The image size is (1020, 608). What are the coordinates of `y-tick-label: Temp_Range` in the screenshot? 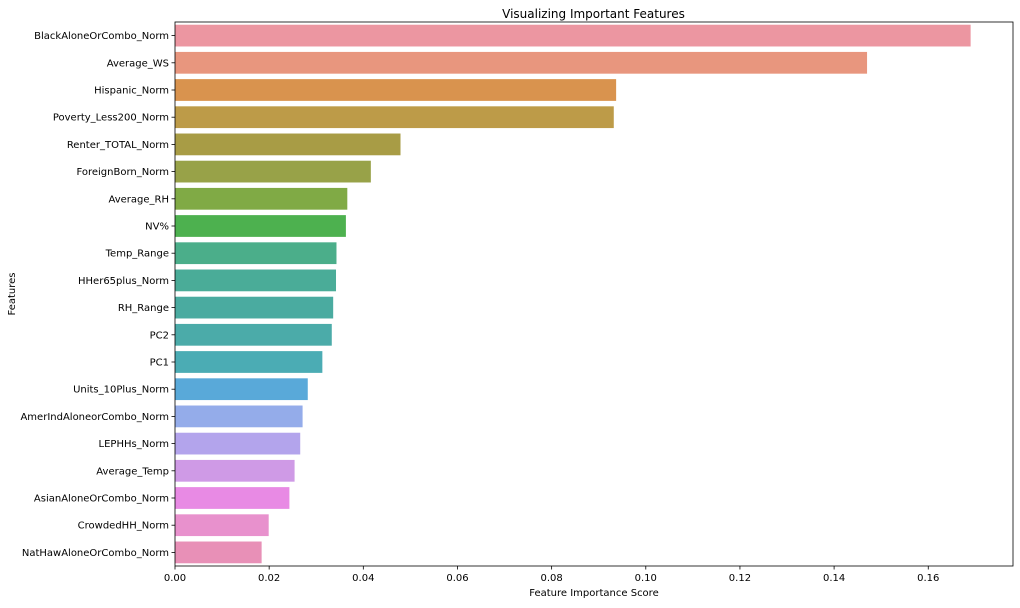 It's located at (137, 254).